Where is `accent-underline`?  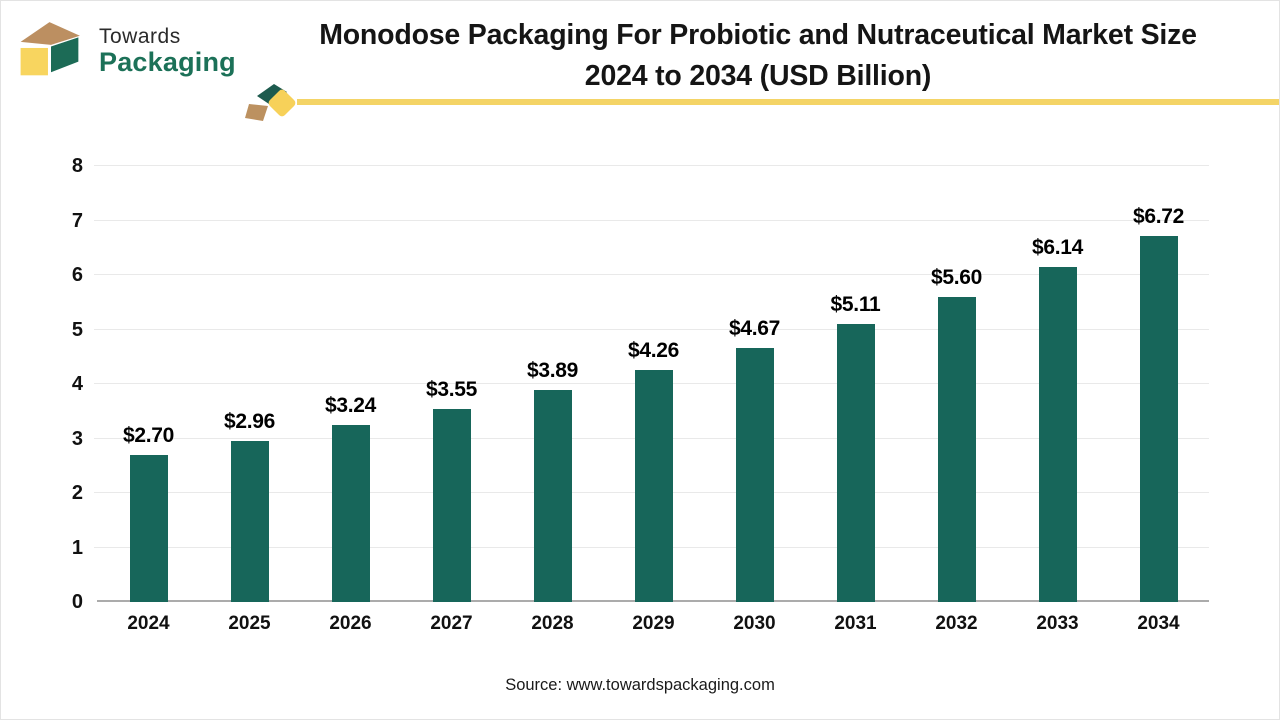
accent-underline is located at coordinates (788, 102).